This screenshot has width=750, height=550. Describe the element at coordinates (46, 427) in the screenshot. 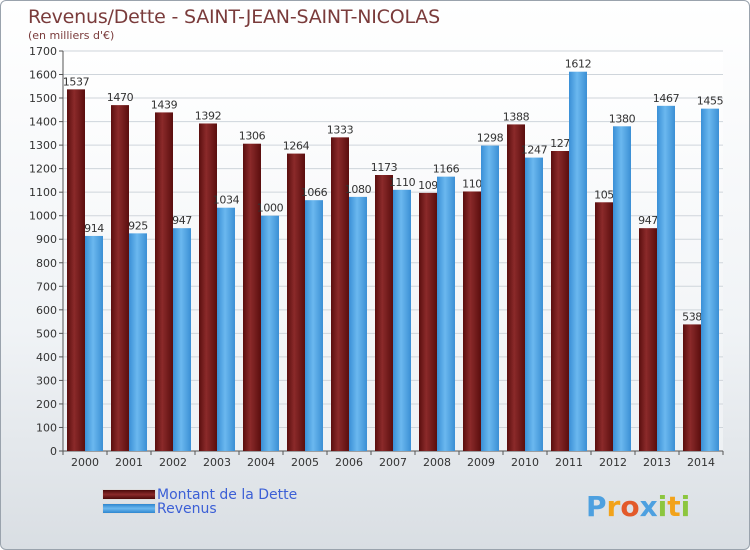

I see `y-tick-label: 100` at that location.